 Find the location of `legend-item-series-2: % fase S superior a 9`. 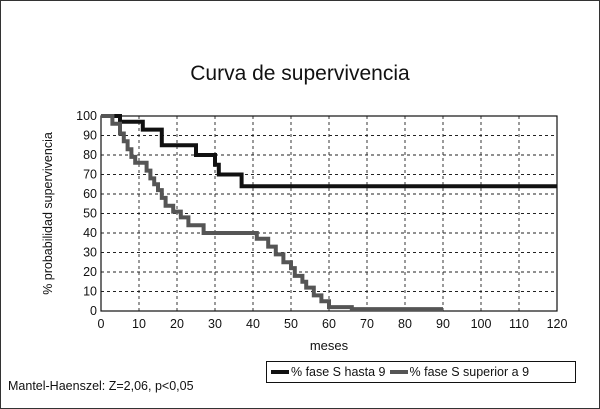

legend-item-series-2: % fase S superior a 9 is located at coordinates (458, 372).